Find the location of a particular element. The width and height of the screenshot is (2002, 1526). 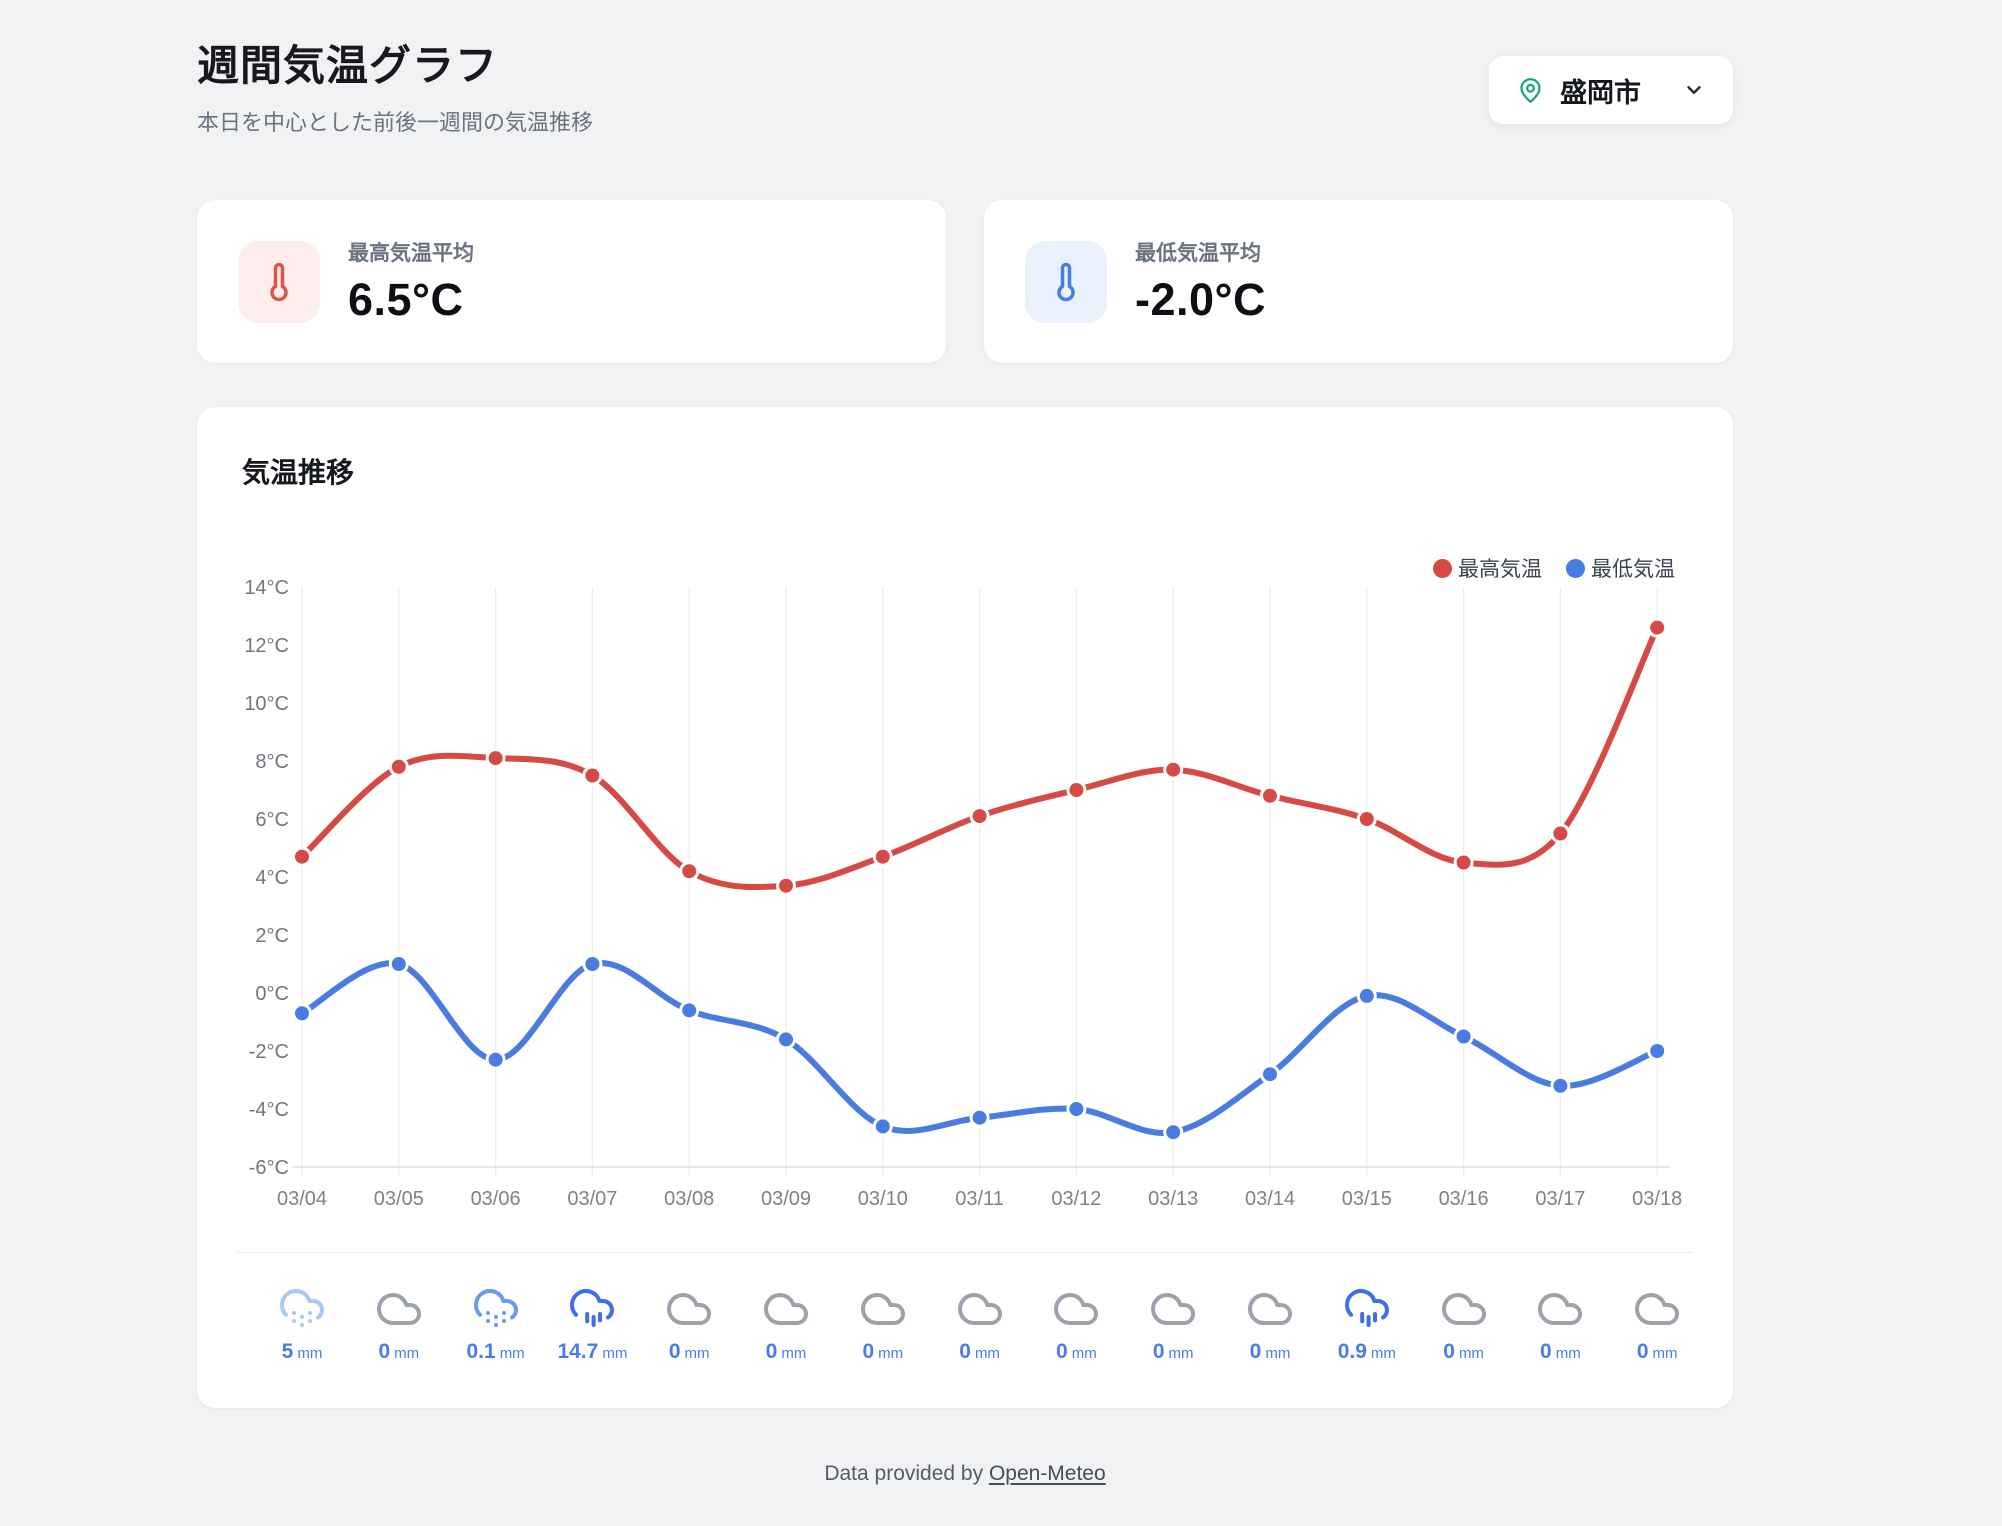

precip-value: 0.9 mm is located at coordinates (1367, 1352).